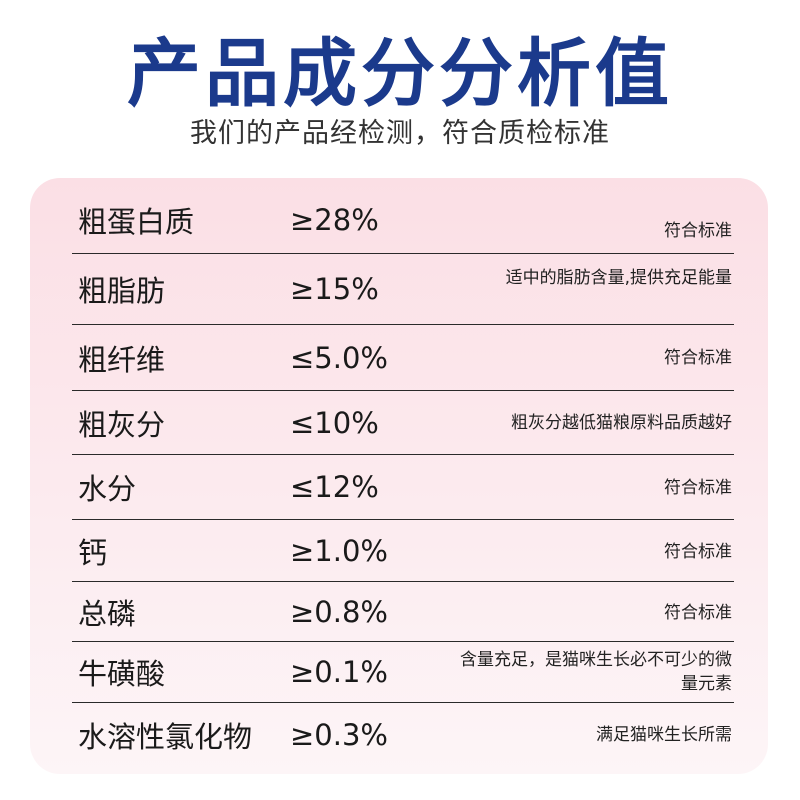 The image size is (800, 800). I want to click on table-row-crude-ash: 粗灰分 ≤10% 粗灰分越低猫粮原料品质越好, so click(403, 423).